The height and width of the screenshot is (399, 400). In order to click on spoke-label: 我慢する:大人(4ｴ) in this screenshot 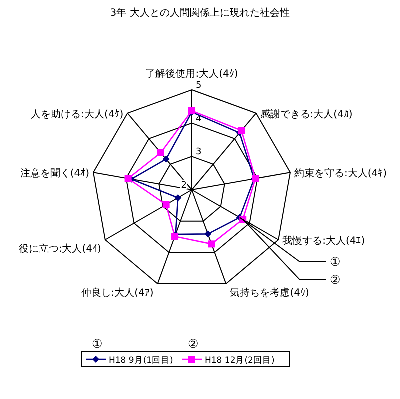, I will do `click(324, 241)`.